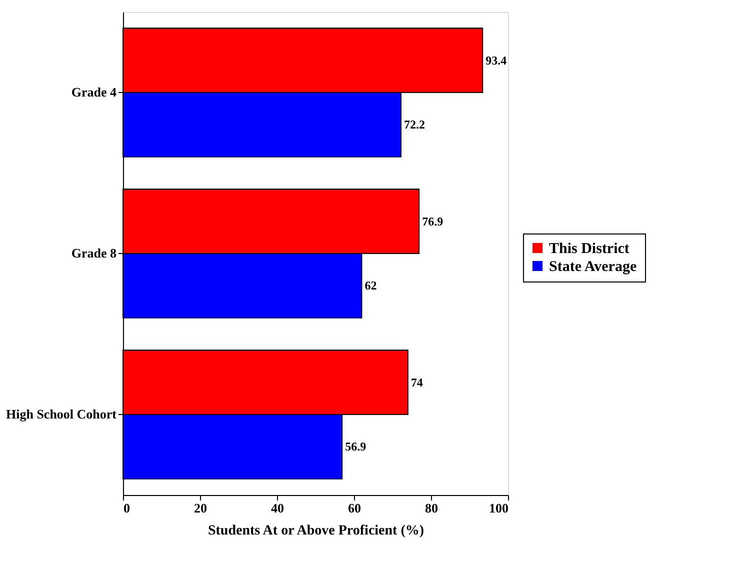  Describe the element at coordinates (589, 249) in the screenshot. I see `legend-label: This District` at that location.